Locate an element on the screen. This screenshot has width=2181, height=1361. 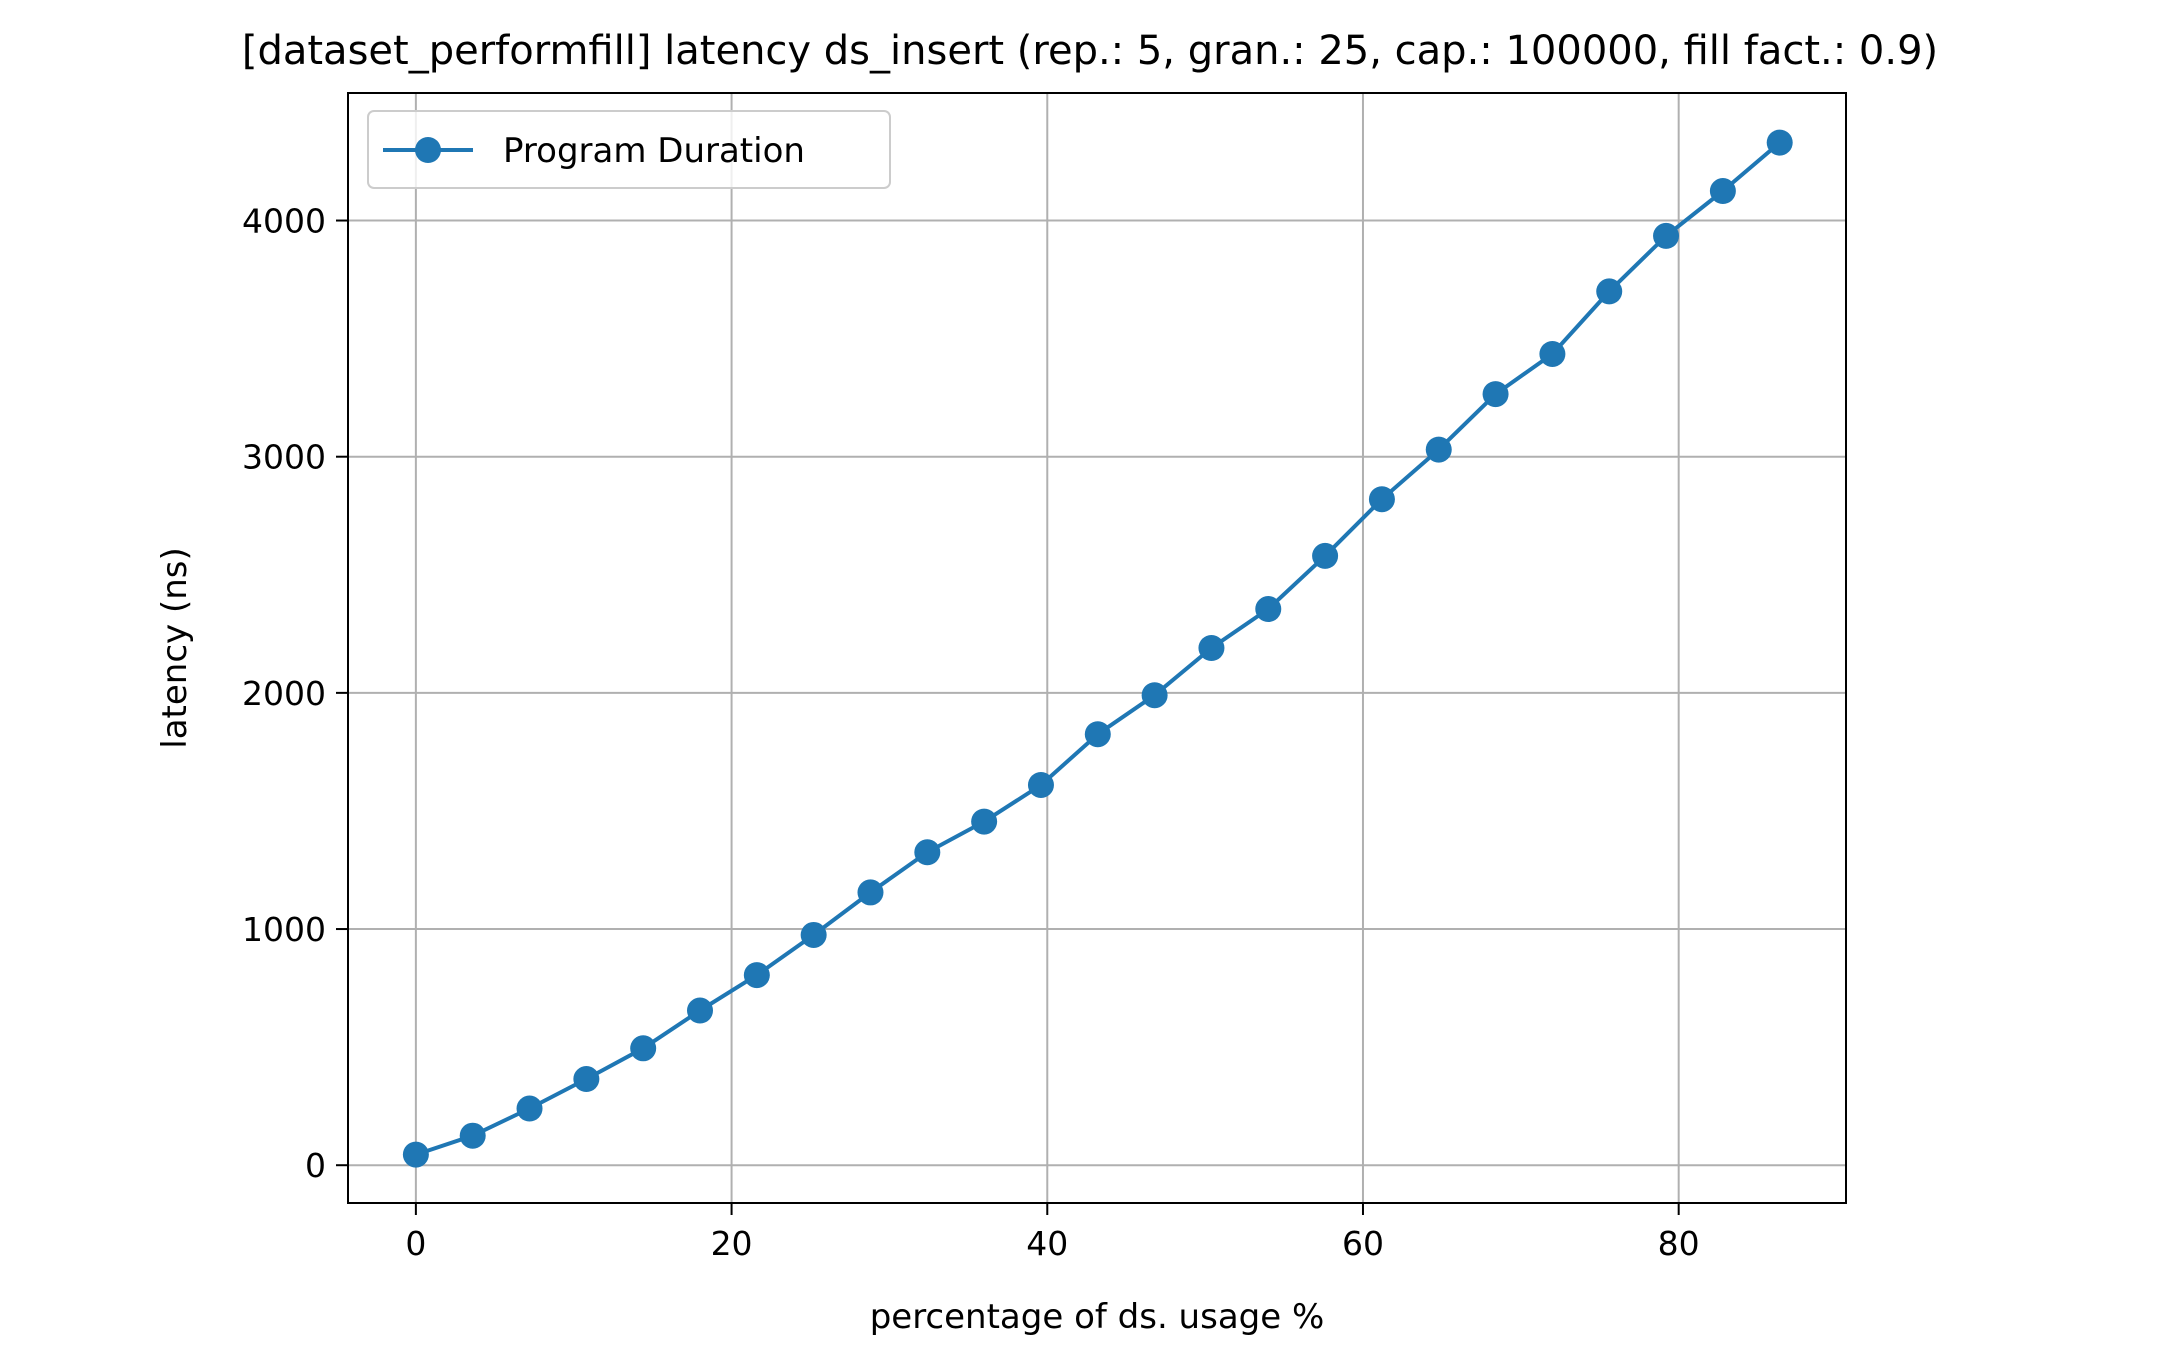
y-tick-label-4000: 4000 is located at coordinates (284, 221).